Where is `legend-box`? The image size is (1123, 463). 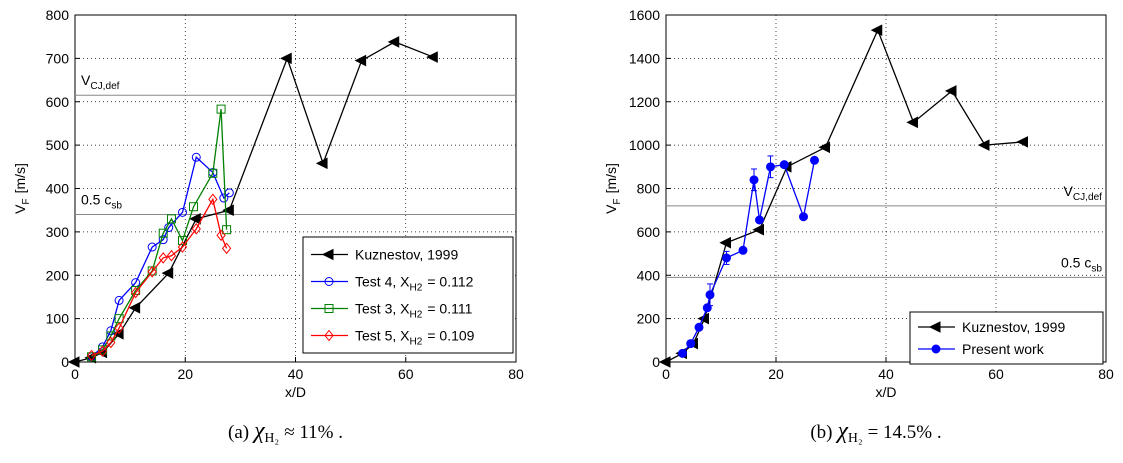
legend-box is located at coordinates (1006, 338).